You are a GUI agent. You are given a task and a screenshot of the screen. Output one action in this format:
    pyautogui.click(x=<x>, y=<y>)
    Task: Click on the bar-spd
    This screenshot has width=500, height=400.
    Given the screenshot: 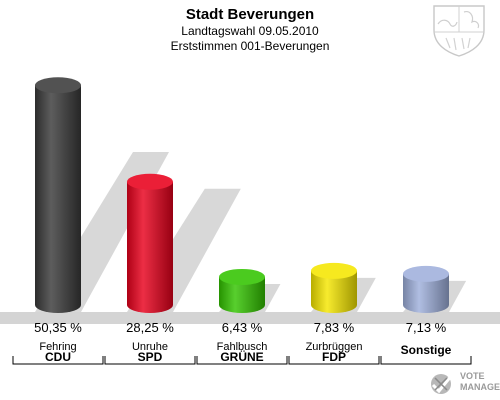 What is the action you would take?
    pyautogui.click(x=150, y=247)
    